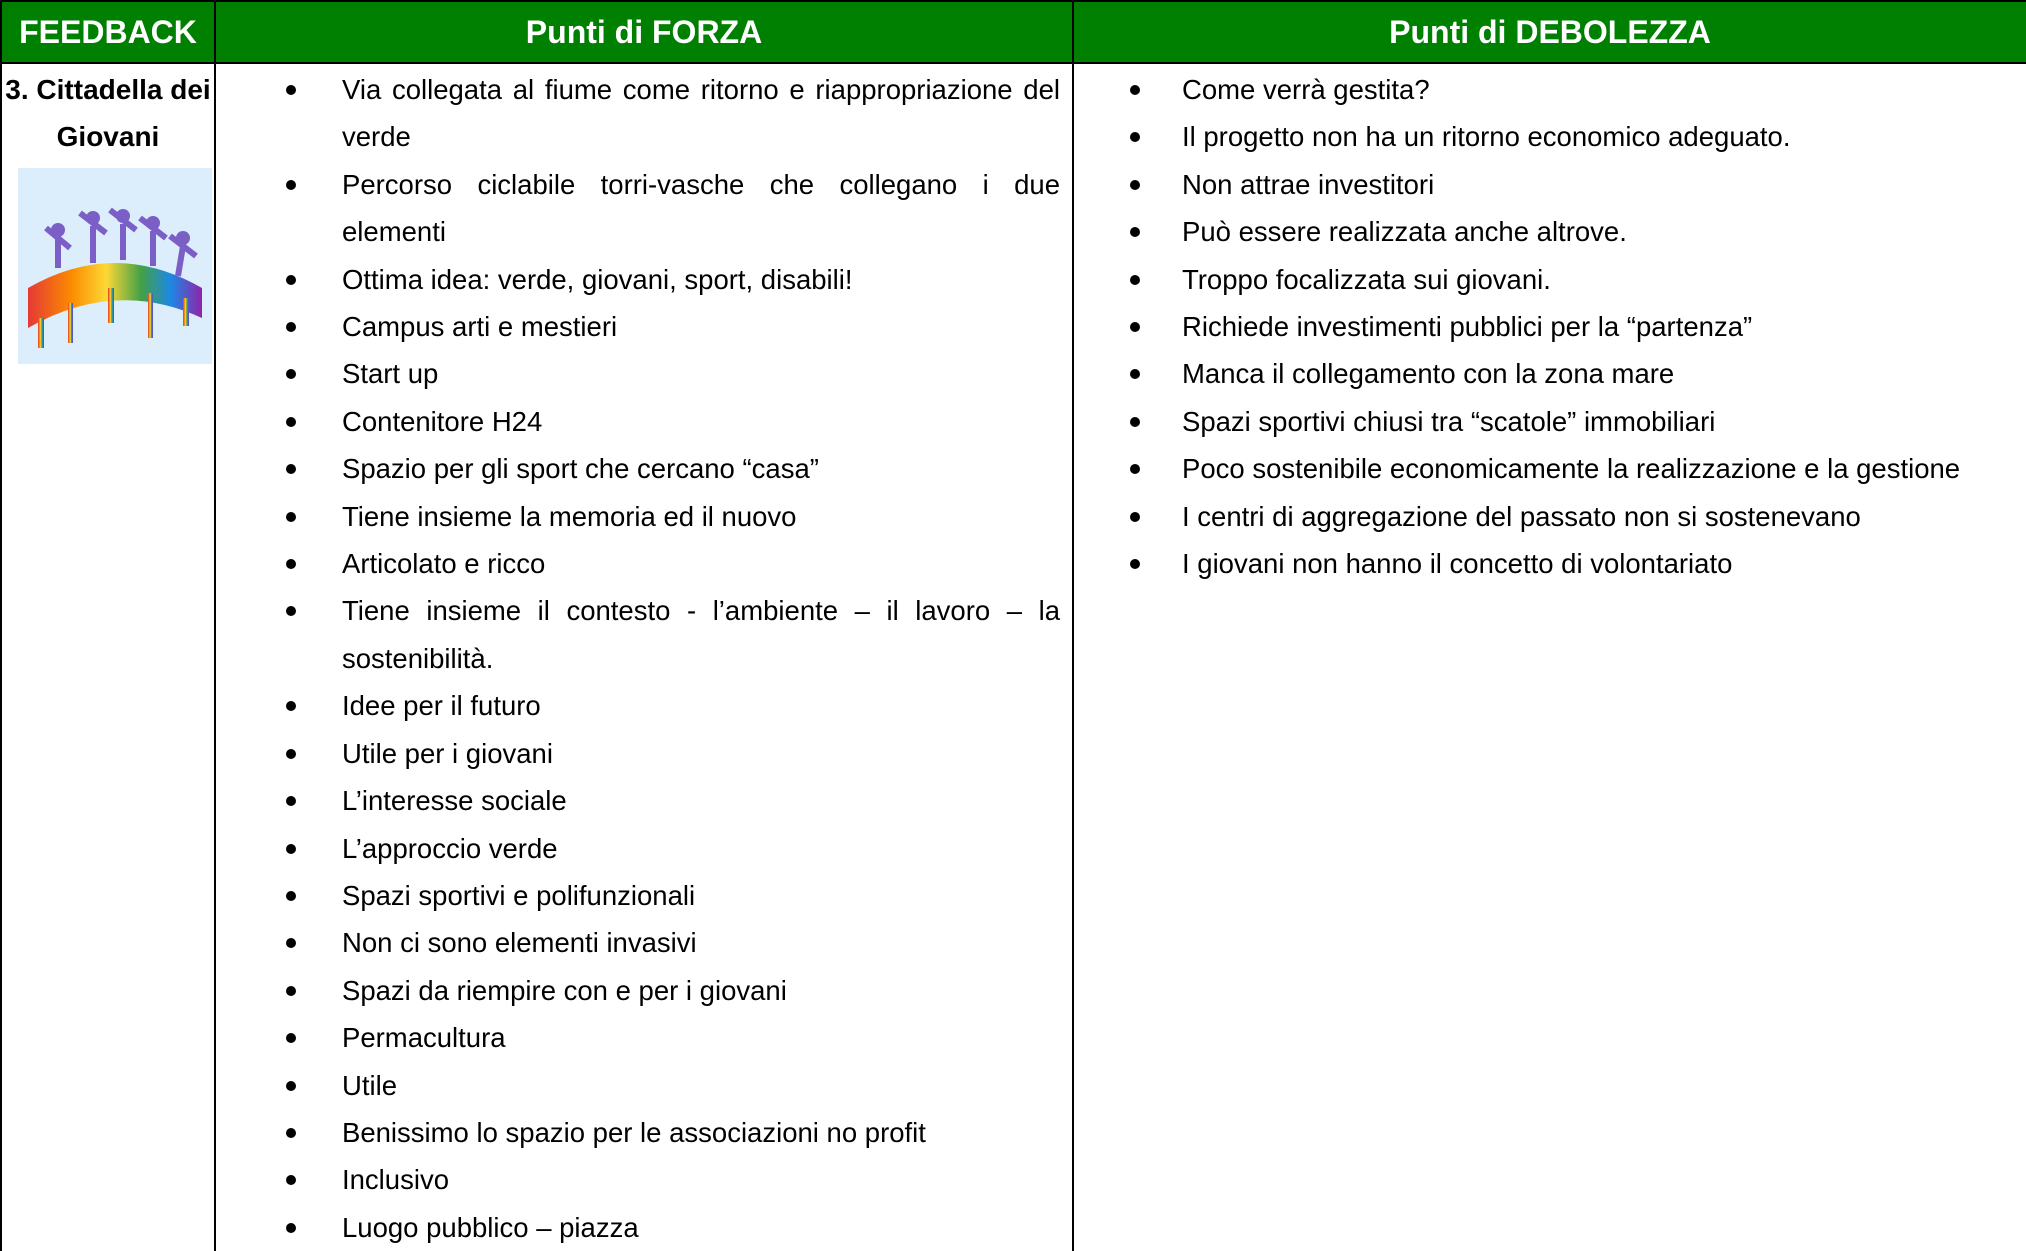  Describe the element at coordinates (638, 848) in the screenshot. I see `strength-item: L’approccio verde` at that location.